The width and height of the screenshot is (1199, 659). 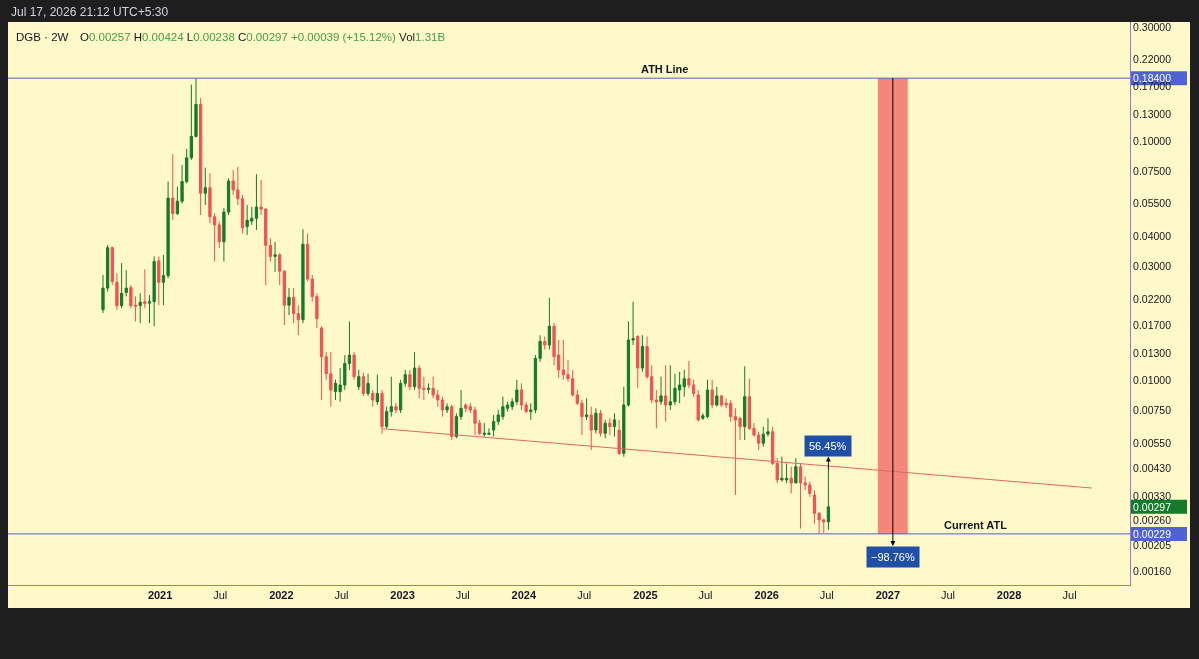 What do you see at coordinates (1152, 77) in the screenshot?
I see `y-tick-label: 0.18400` at bounding box center [1152, 77].